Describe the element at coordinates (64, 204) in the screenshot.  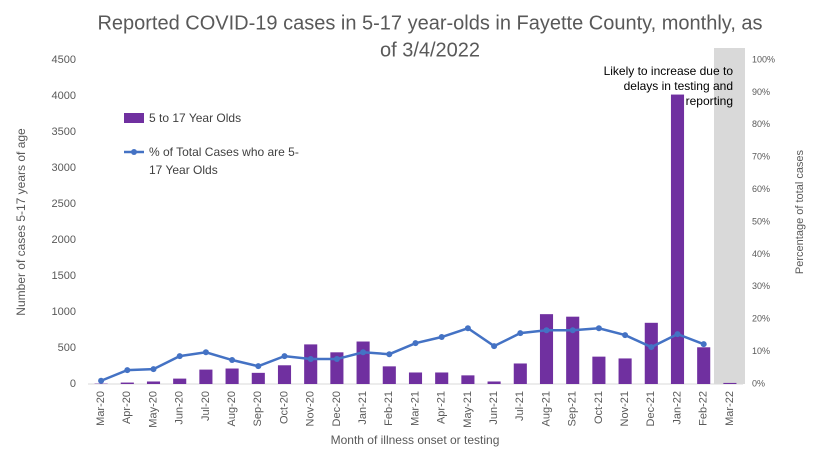
I see `y-tick-label: 2500` at that location.